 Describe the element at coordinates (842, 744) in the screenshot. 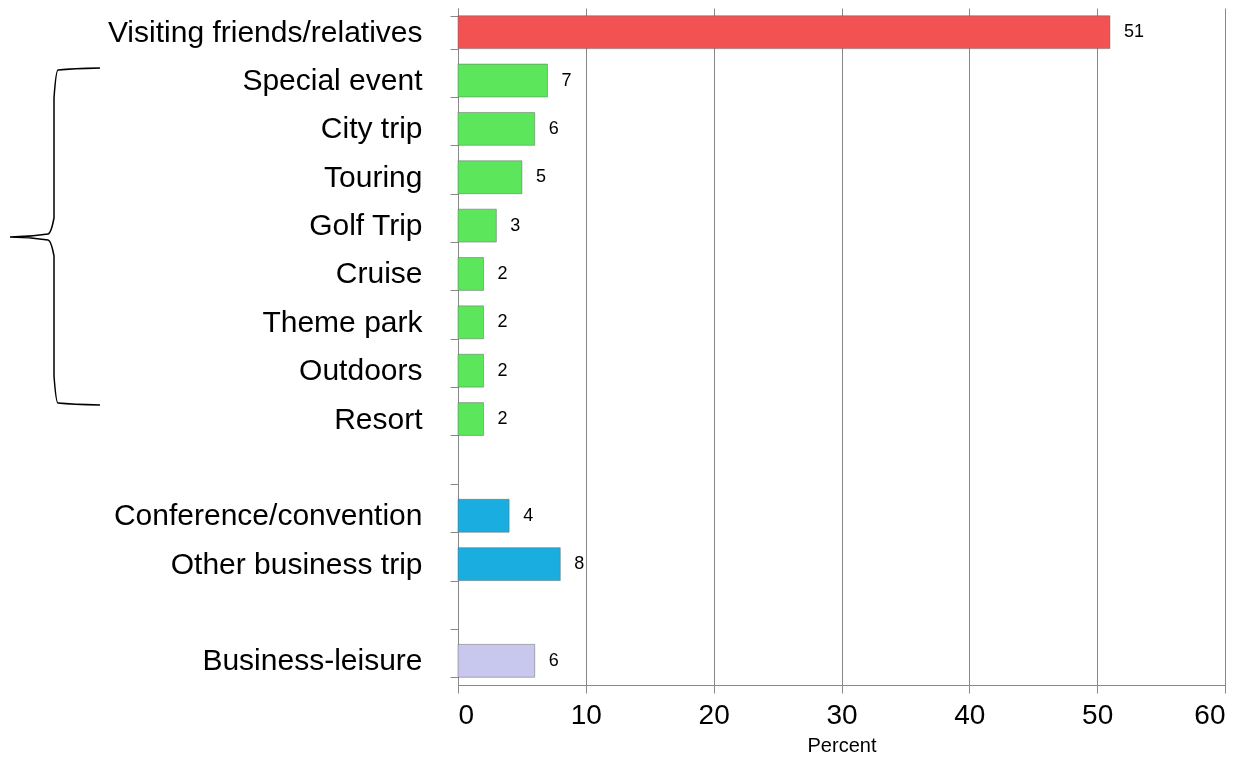

I see `x-axis-title: Percent` at that location.